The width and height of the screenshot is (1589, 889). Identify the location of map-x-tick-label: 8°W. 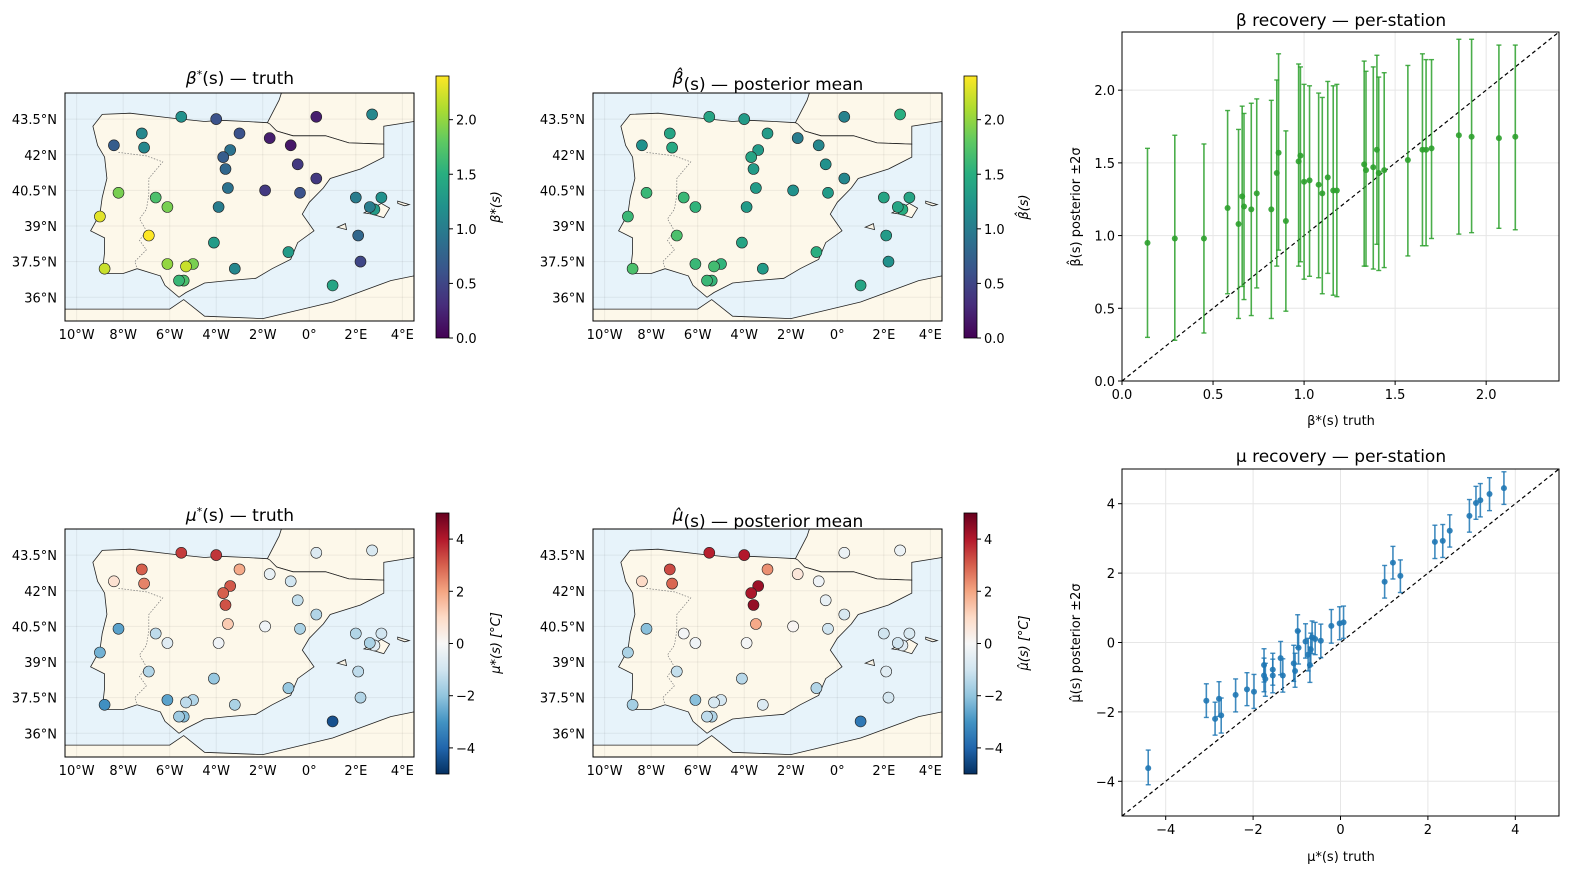
(651, 771).